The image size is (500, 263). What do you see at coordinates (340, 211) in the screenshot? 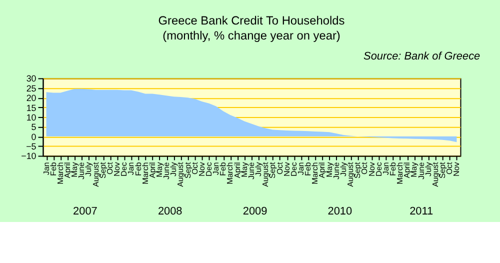
I see `text: 2010` at bounding box center [340, 211].